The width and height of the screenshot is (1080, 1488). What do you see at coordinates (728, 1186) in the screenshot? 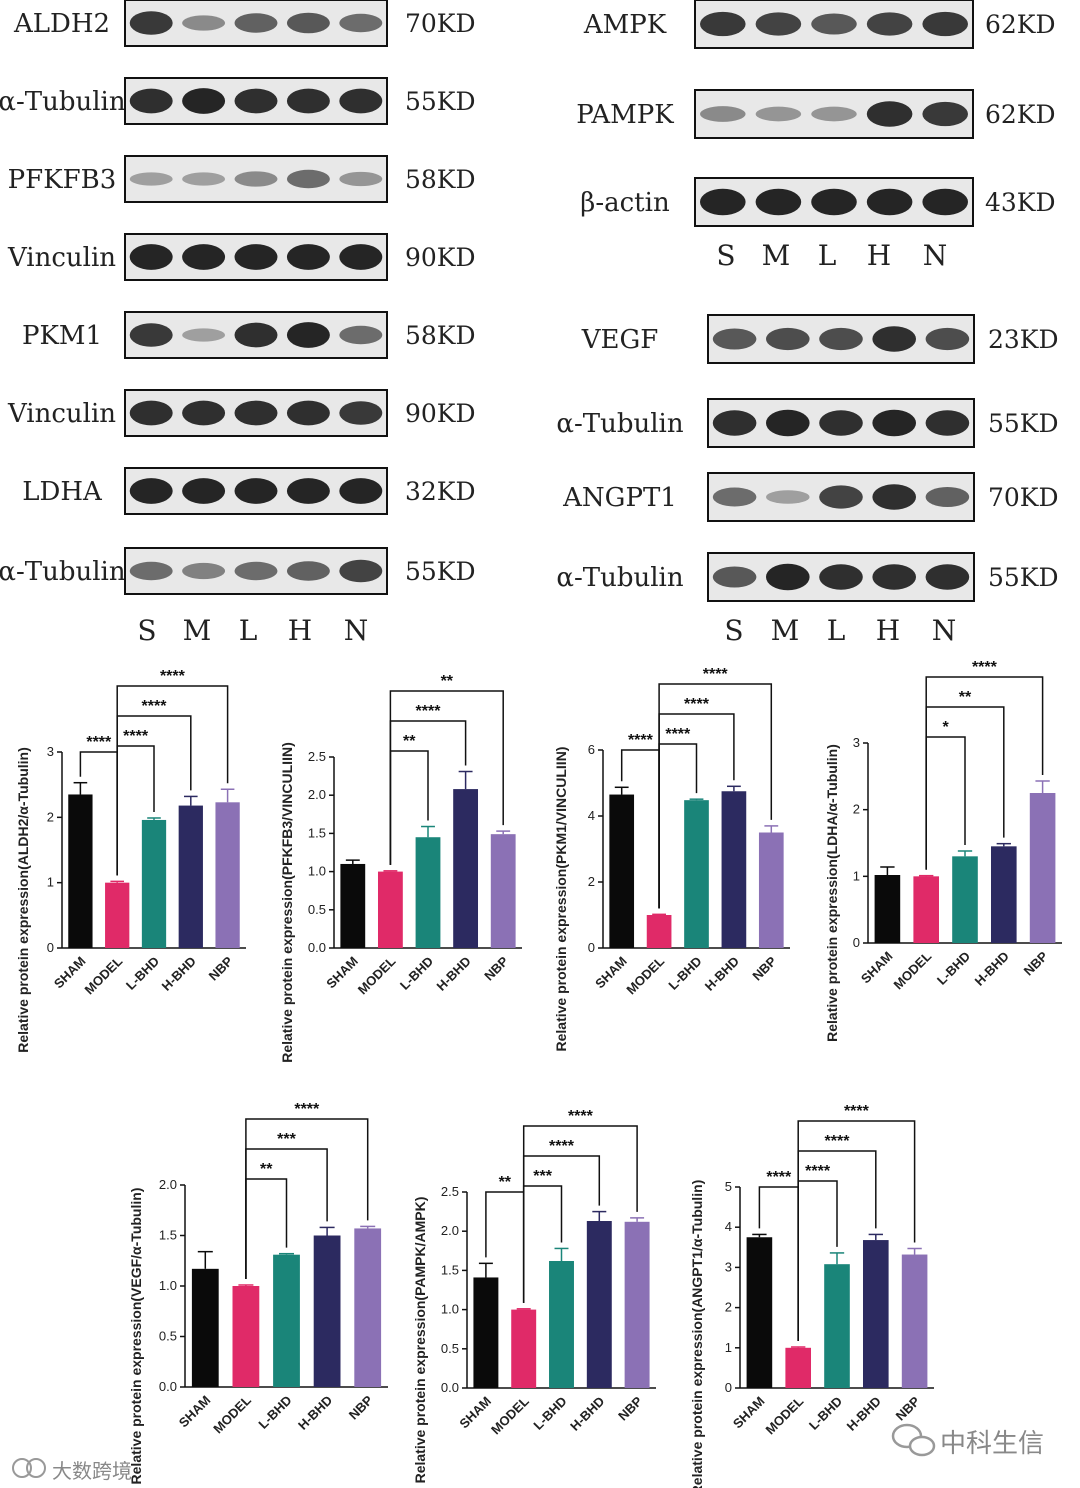
I see `y-tick-label: 5` at bounding box center [728, 1186].